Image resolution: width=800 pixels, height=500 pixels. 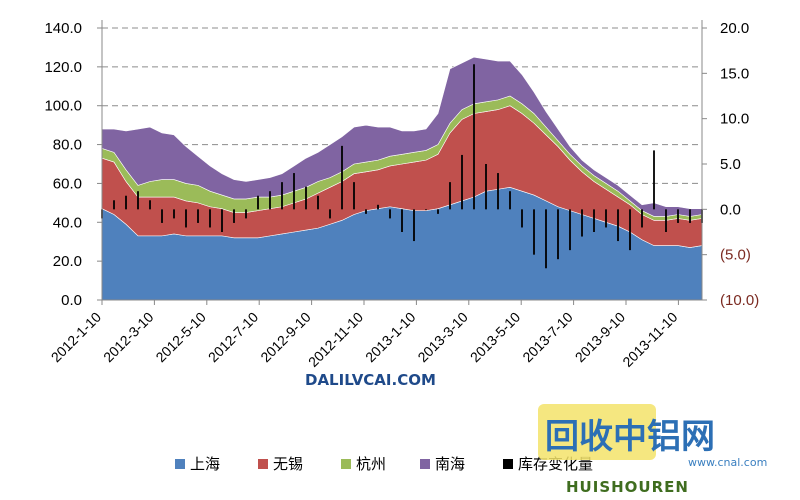 I want to click on y-tick-label: 80.0, so click(x=67, y=145).